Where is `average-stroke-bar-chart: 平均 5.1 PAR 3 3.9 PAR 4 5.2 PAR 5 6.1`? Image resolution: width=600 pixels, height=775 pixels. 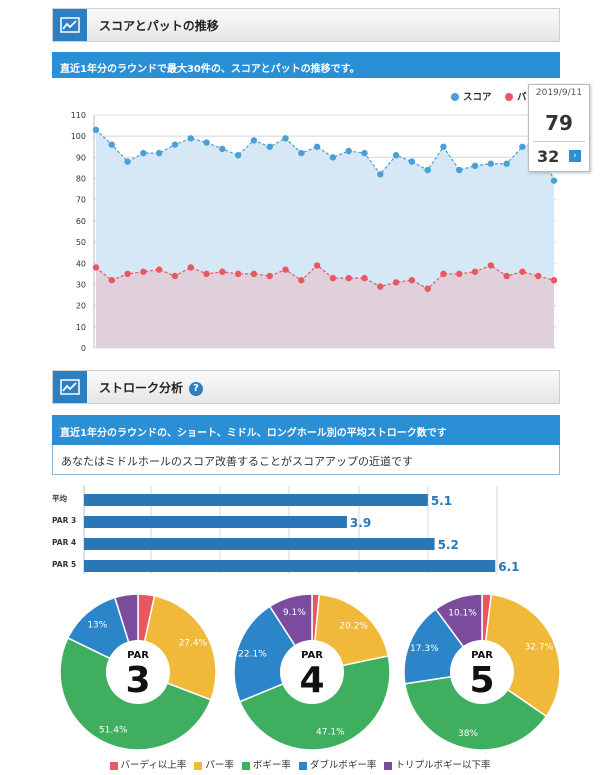 average-stroke-bar-chart: 平均 5.1 PAR 3 3.9 PAR 4 5.2 PAR 5 6.1 is located at coordinates (286, 530).